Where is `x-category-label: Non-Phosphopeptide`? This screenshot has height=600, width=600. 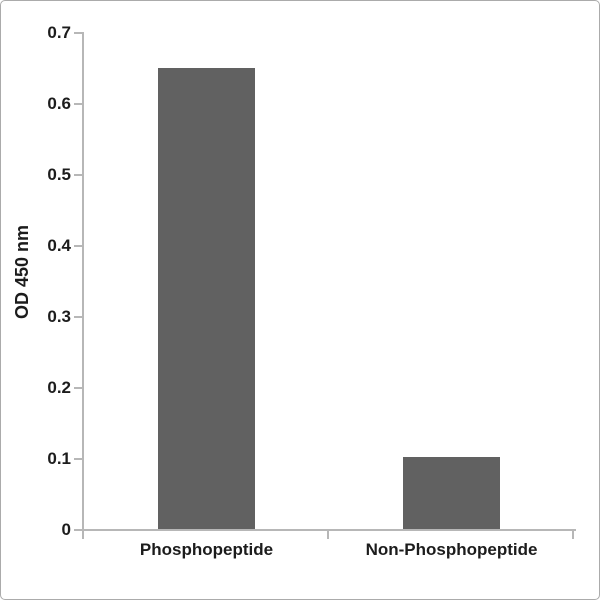 x-category-label: Non-Phosphopeptide is located at coordinates (451, 549).